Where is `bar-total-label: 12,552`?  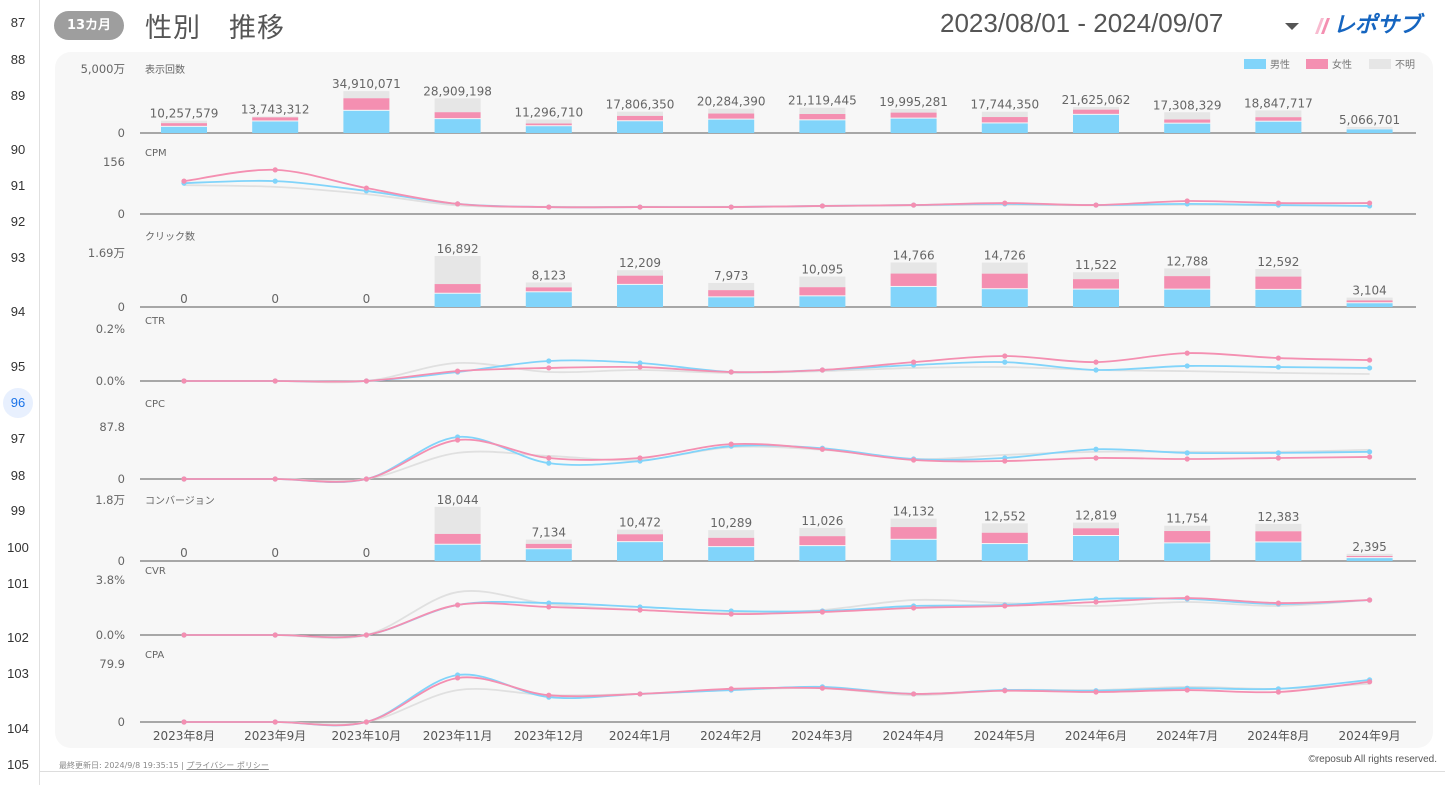 bar-total-label: 12,552 is located at coordinates (1005, 516).